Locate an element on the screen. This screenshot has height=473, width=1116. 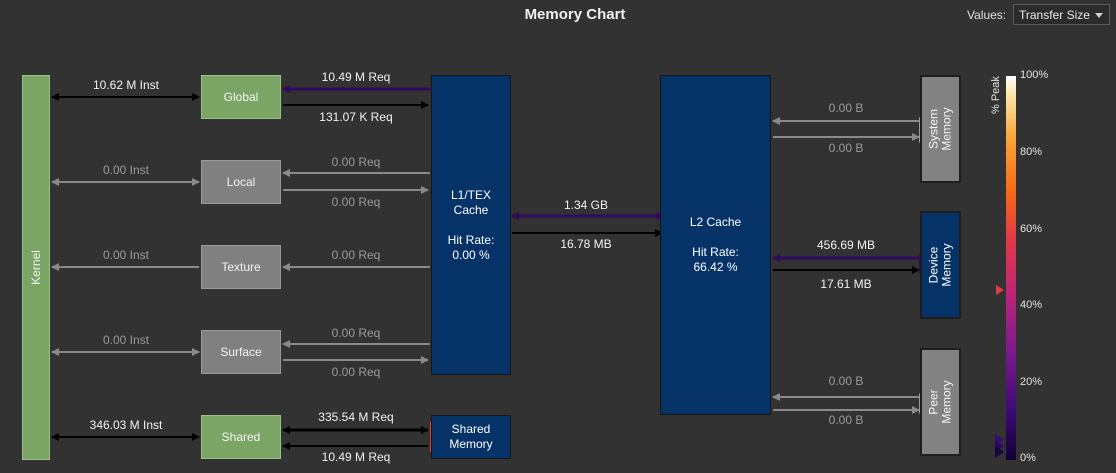
values-dropdown-value: Transfer Size is located at coordinates (1054, 15).